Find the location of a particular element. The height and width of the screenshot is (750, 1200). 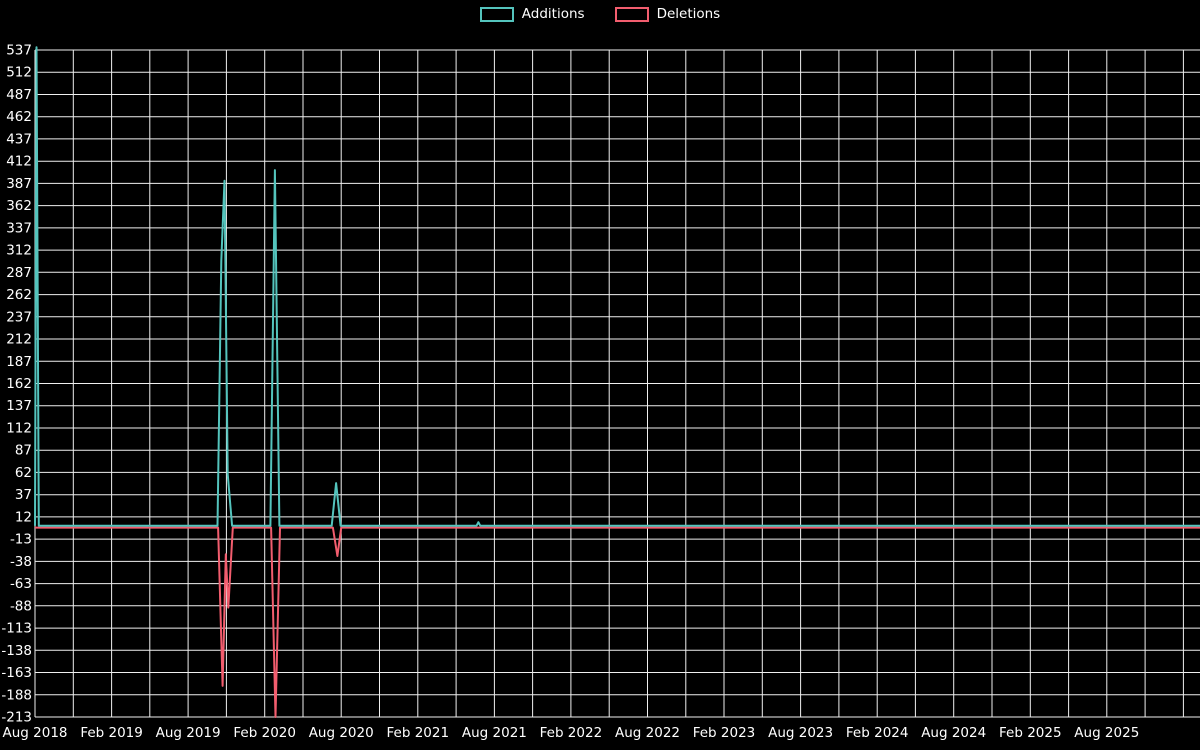

x-tick-label: Aug 2022 is located at coordinates (647, 733).